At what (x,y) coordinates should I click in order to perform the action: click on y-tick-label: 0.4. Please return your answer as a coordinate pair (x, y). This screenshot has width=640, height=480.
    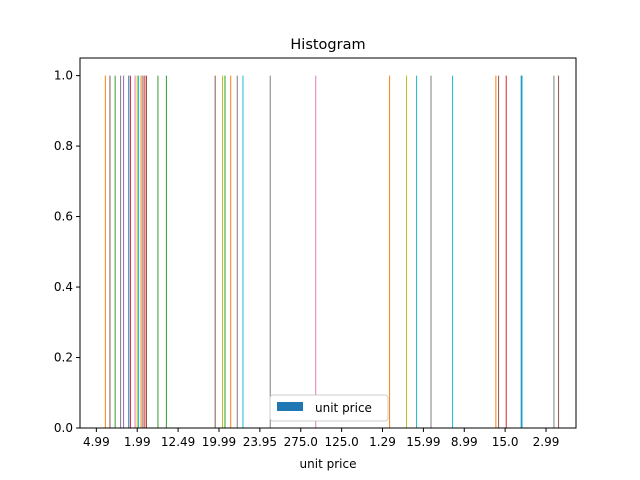
    Looking at the image, I should click on (63, 287).